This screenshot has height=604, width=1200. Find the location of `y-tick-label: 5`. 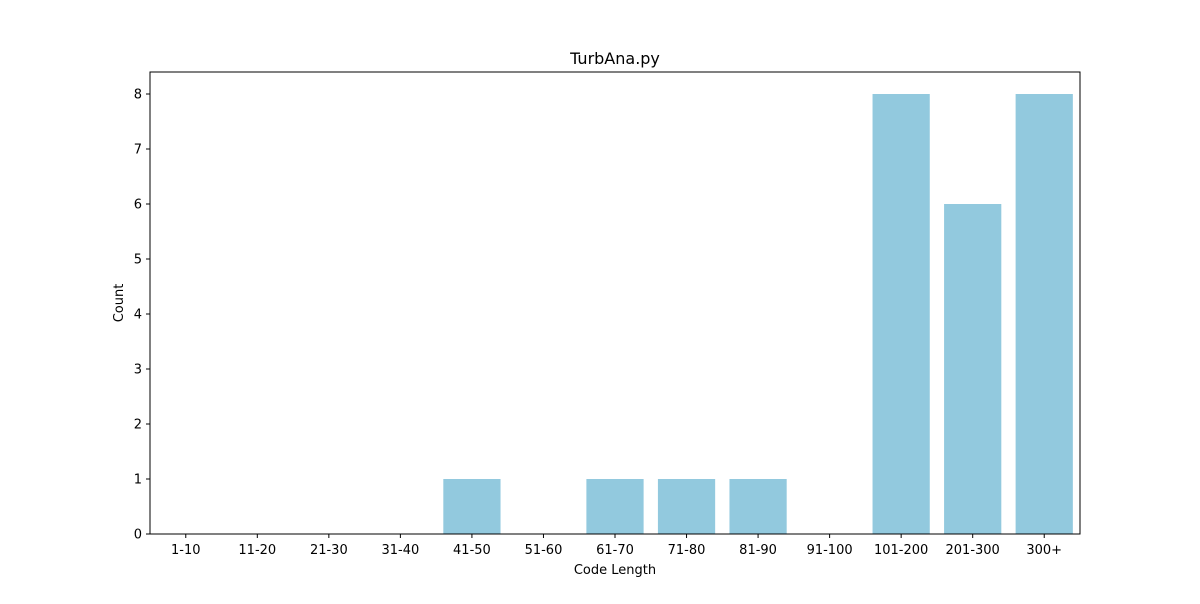

y-tick-label: 5 is located at coordinates (138, 260).